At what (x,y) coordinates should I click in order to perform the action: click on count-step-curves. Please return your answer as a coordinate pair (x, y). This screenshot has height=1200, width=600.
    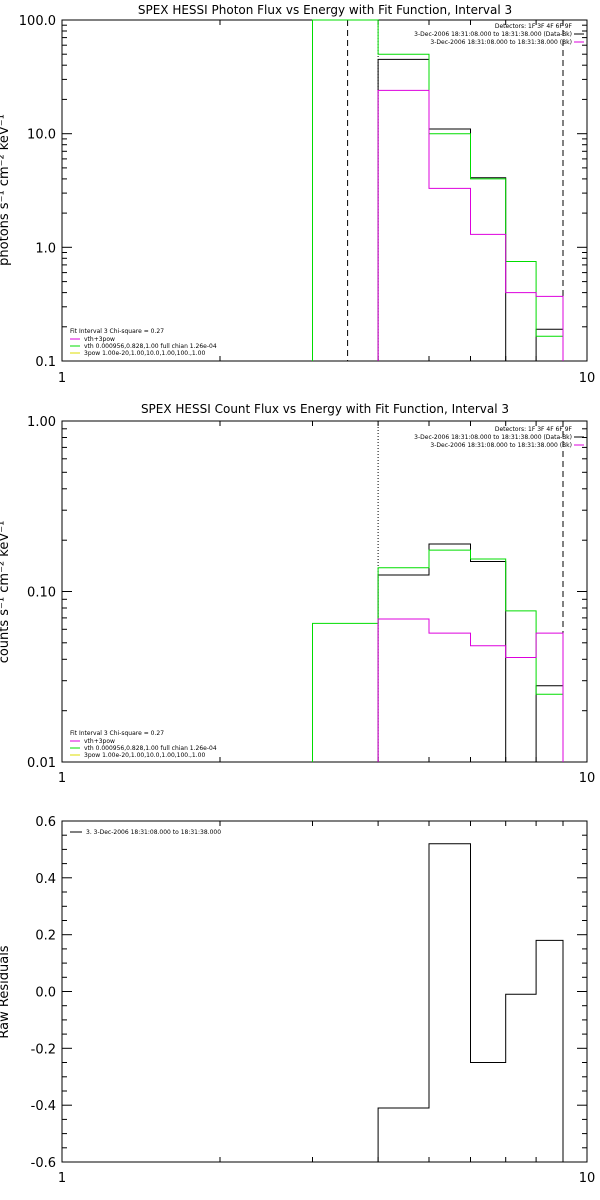
    Looking at the image, I should click on (438, 652).